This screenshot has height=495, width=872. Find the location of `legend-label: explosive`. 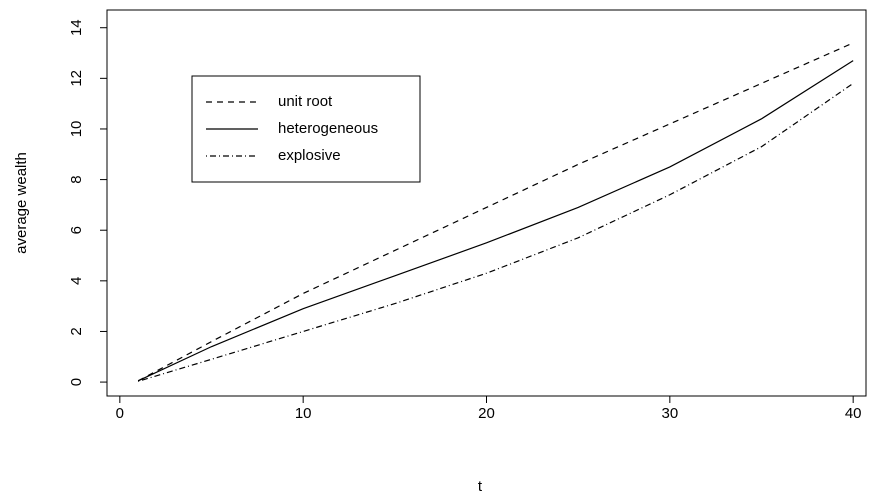

legend-label: explosive is located at coordinates (309, 155).